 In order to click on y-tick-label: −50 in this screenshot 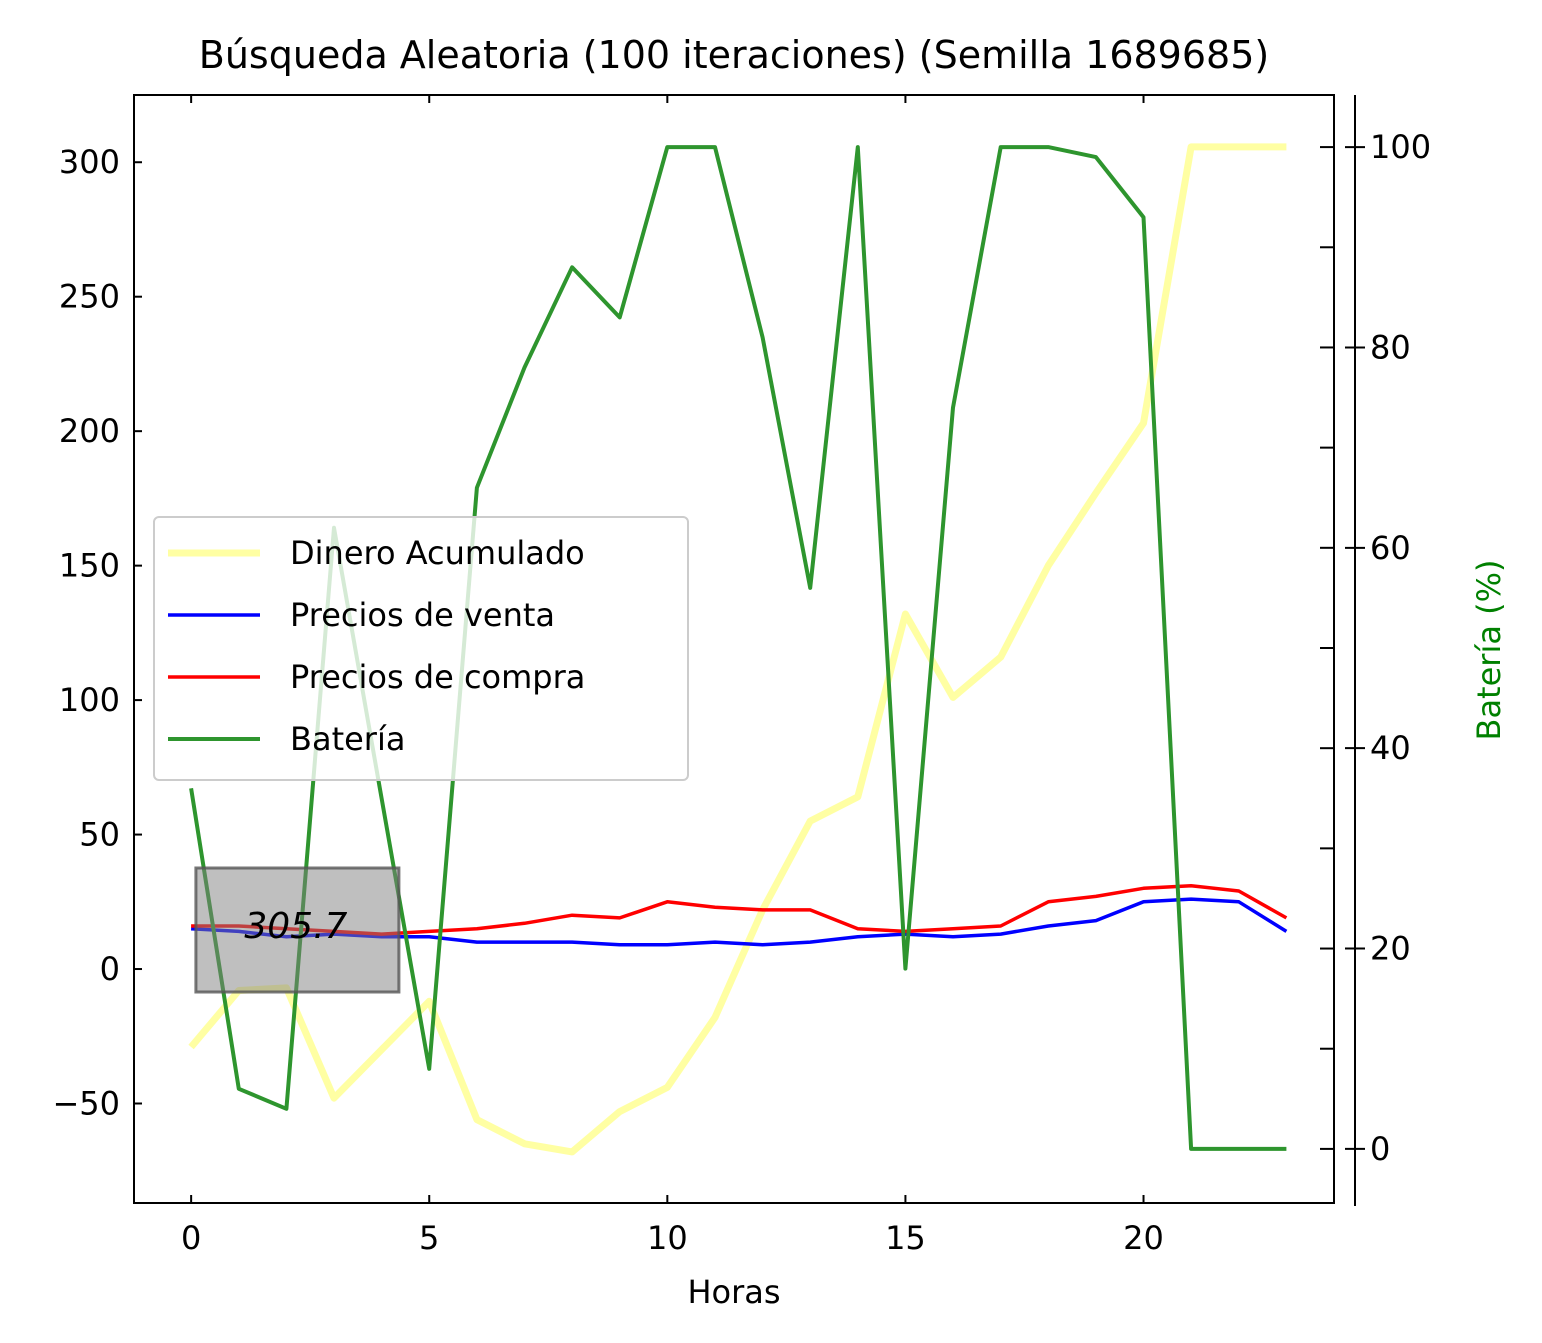, I will do `click(86, 1103)`.